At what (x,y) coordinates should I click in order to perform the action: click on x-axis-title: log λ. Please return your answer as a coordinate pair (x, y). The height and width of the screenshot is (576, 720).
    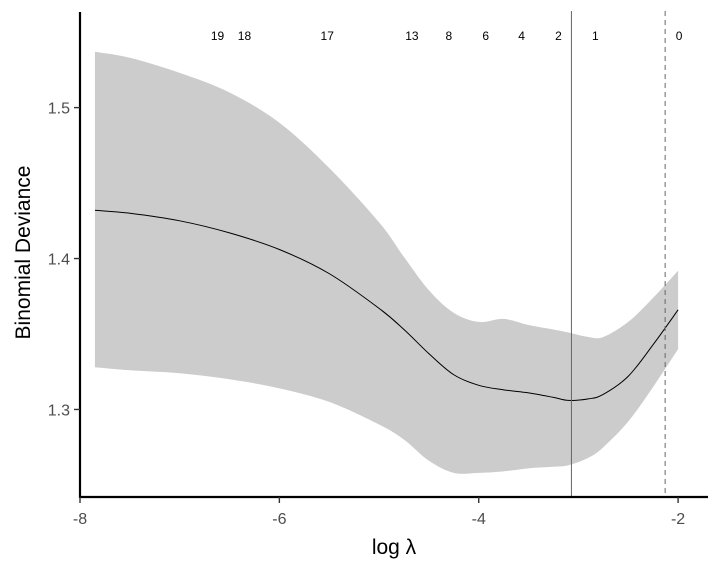
    Looking at the image, I should click on (394, 547).